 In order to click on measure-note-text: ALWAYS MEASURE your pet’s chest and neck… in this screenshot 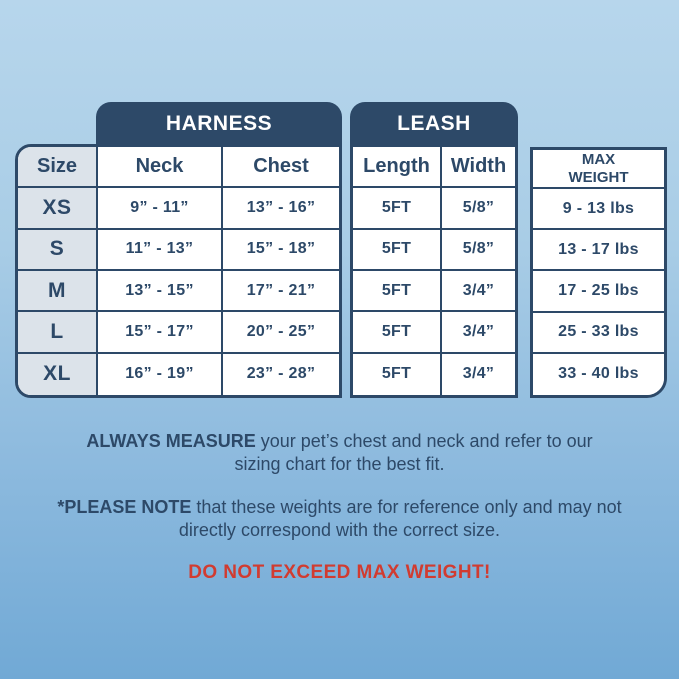, I will do `click(339, 453)`.